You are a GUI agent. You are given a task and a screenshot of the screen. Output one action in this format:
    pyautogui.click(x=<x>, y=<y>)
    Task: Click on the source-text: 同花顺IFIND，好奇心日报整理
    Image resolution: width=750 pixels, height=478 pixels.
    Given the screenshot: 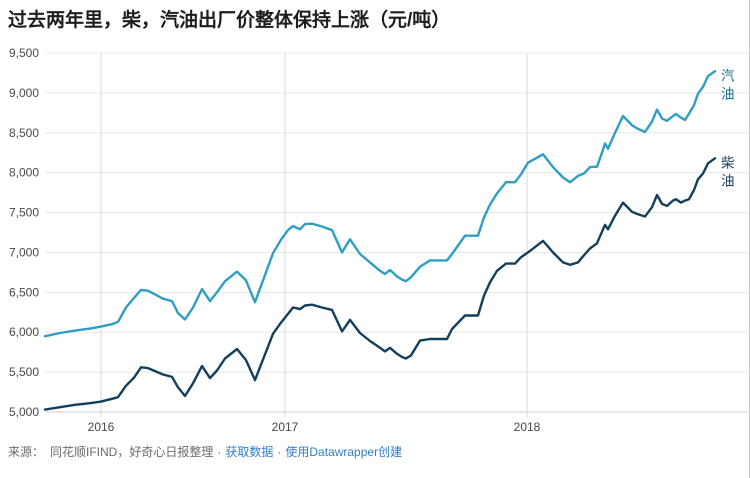 What is the action you would take?
    pyautogui.click(x=132, y=452)
    